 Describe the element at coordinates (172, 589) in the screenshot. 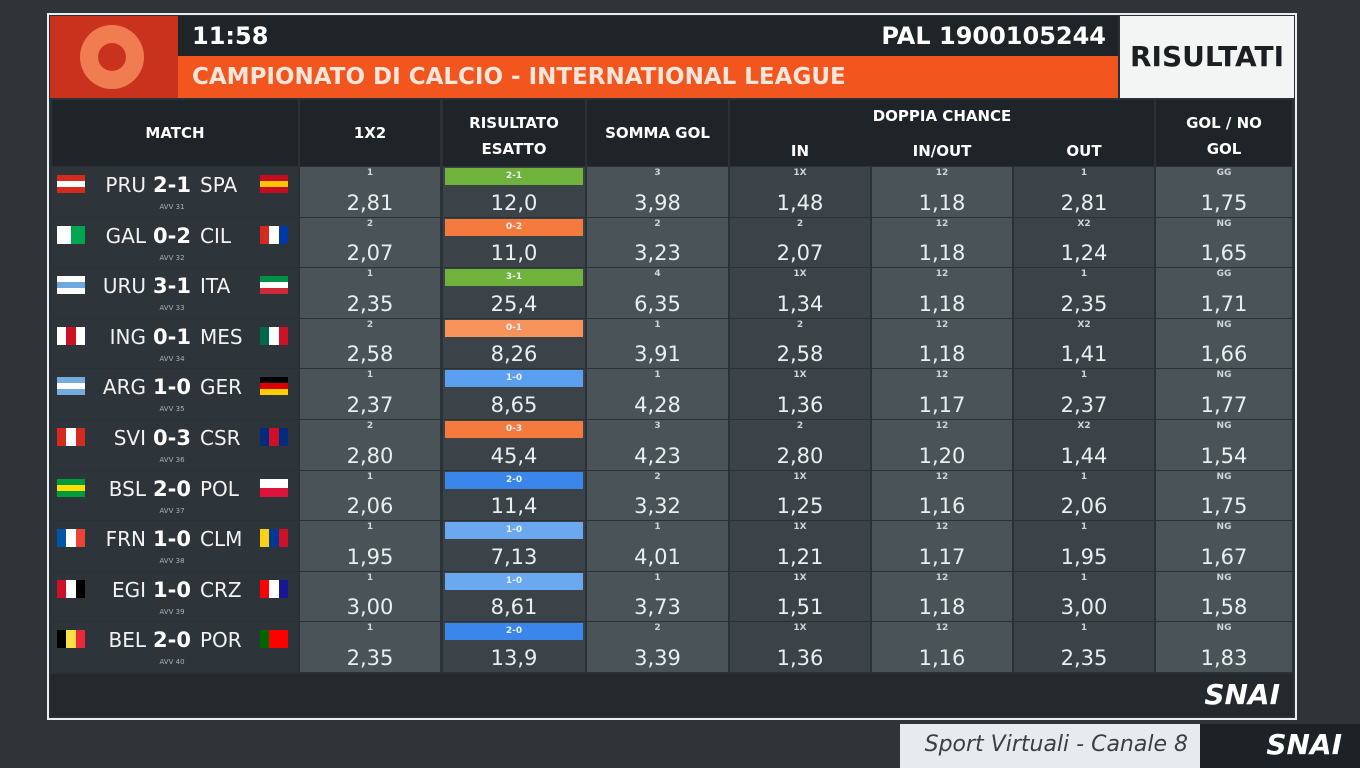

I see `match-score: 1-0` at that location.